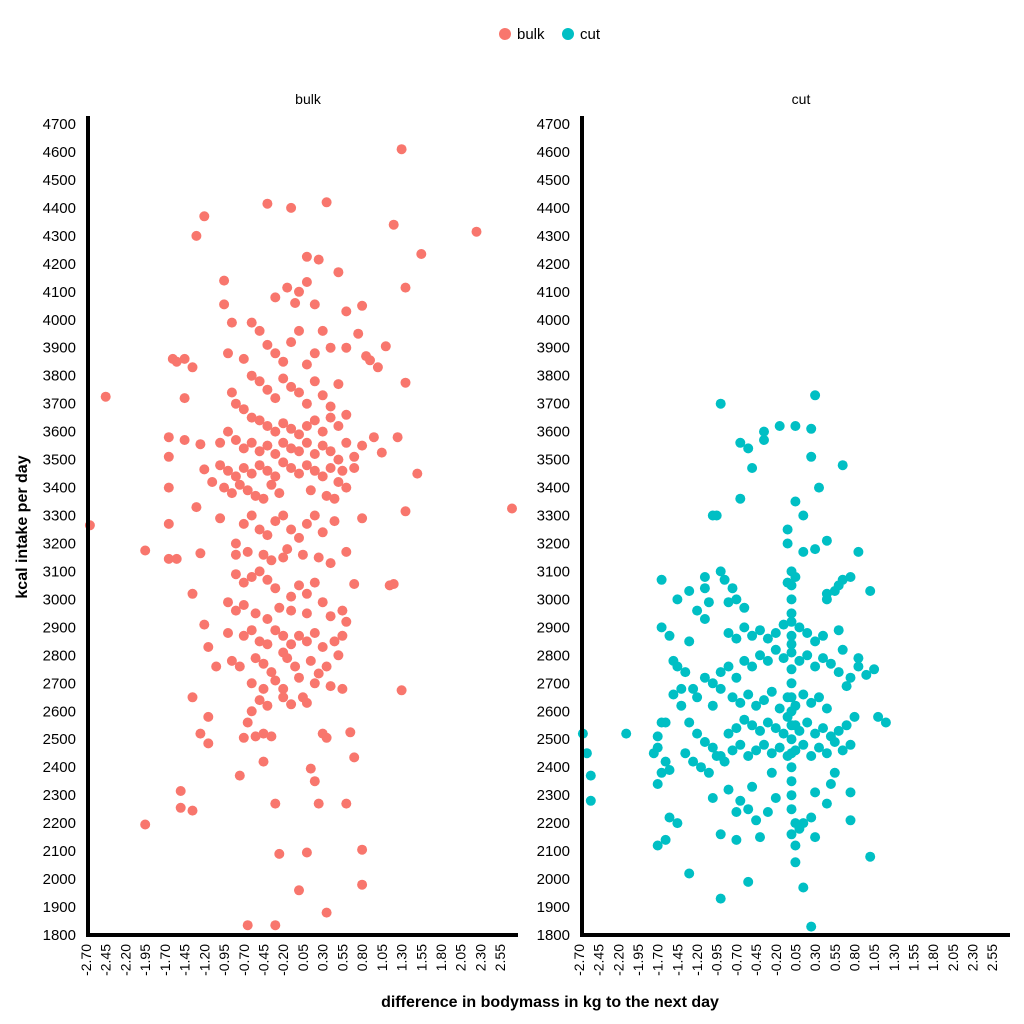 This screenshot has width=1024, height=1024. I want to click on y-tick-label: 3900, so click(553, 348).